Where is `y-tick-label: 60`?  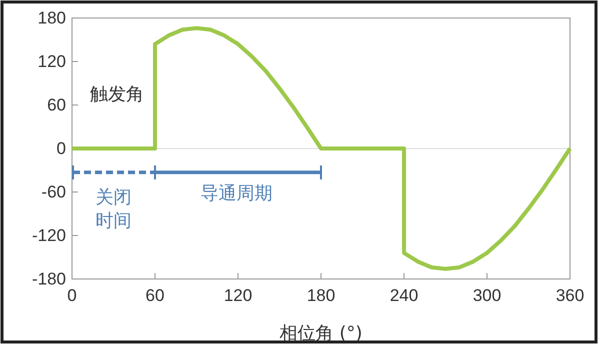 y-tick-label: 60 is located at coordinates (56, 104).